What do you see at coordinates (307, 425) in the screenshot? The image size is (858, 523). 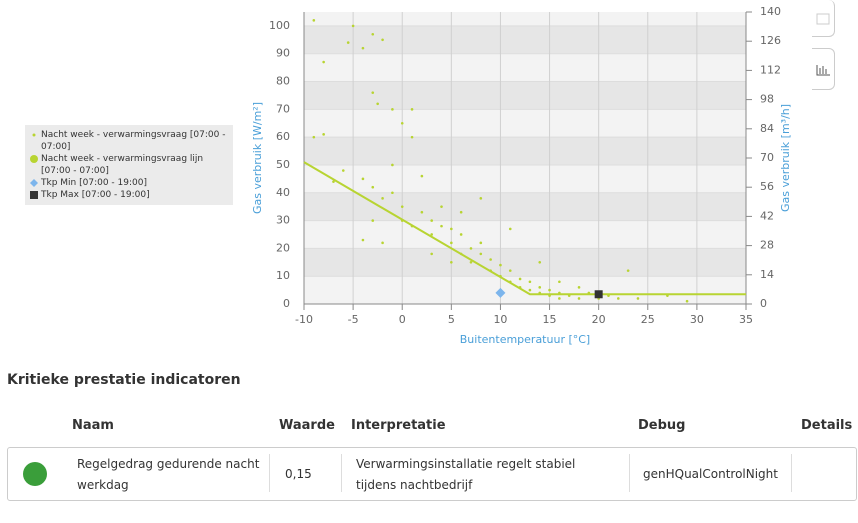 I see `column-header: Waarde` at bounding box center [307, 425].